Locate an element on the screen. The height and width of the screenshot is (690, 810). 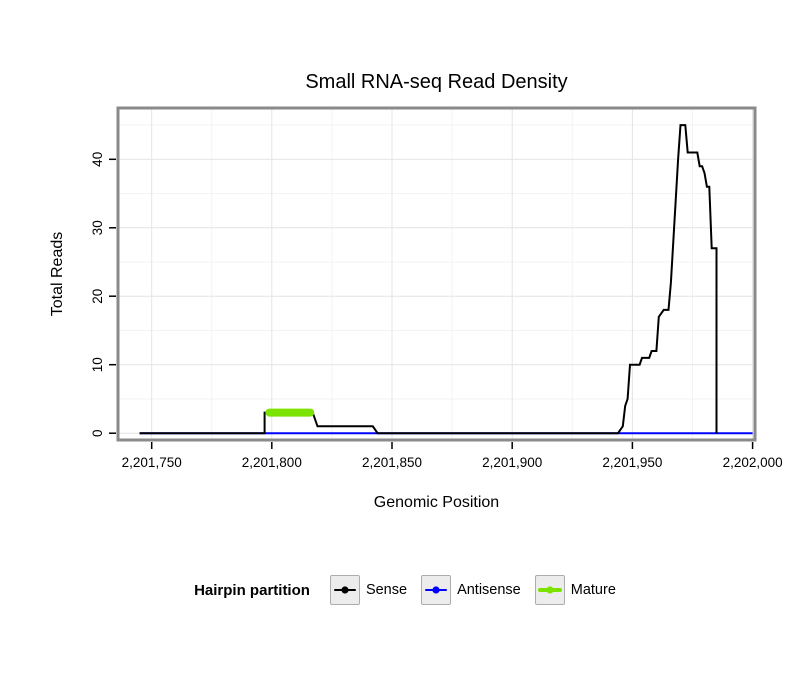
legend-label-mature: Mature is located at coordinates (593, 590).